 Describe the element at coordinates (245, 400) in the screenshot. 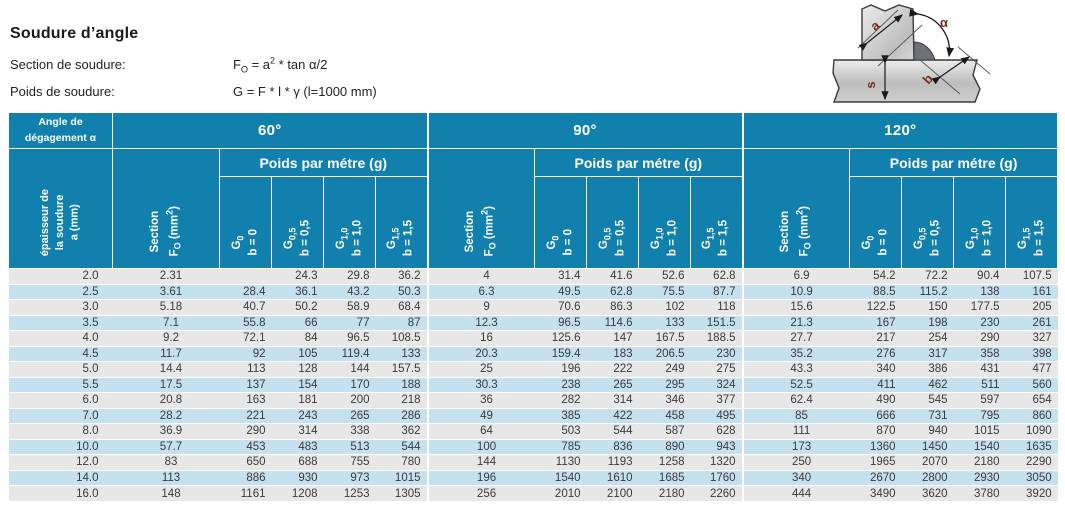

I see `cell-value: 163` at that location.